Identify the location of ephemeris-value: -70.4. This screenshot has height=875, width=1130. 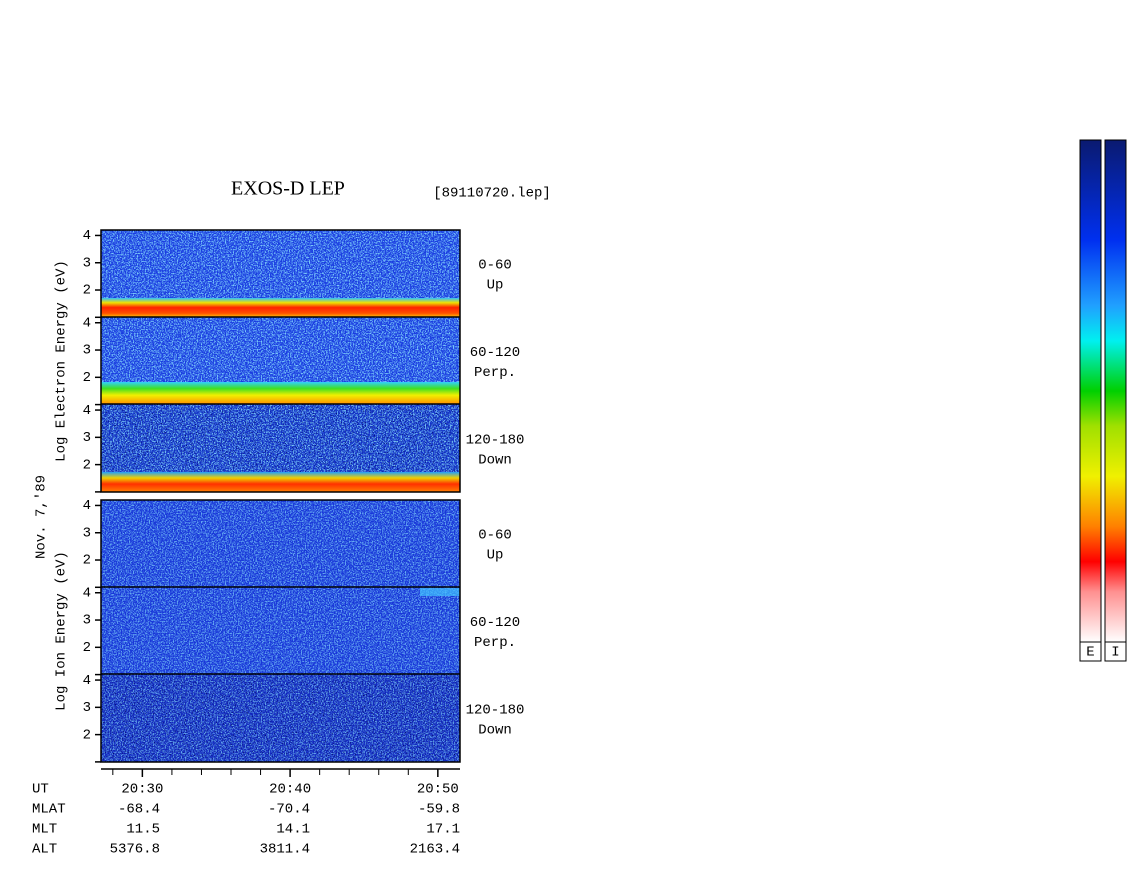
(289, 810).